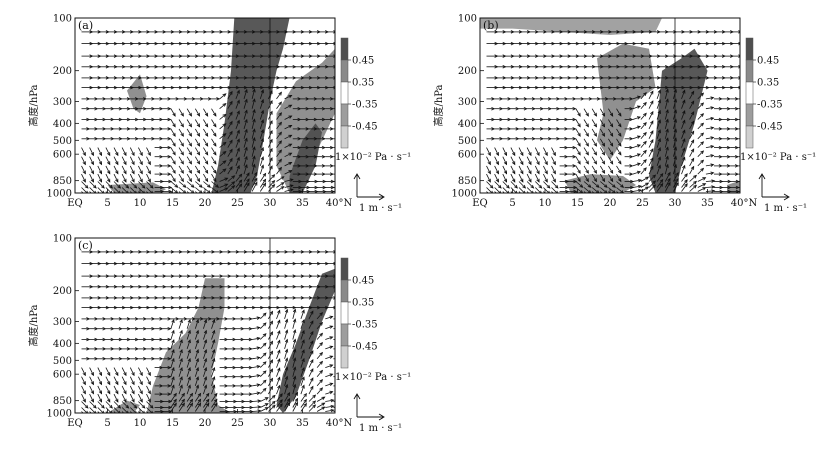 This screenshot has width=824, height=454. Describe the element at coordinates (363, 61) in the screenshot. I see `colorbar-label: 0.45` at that location.